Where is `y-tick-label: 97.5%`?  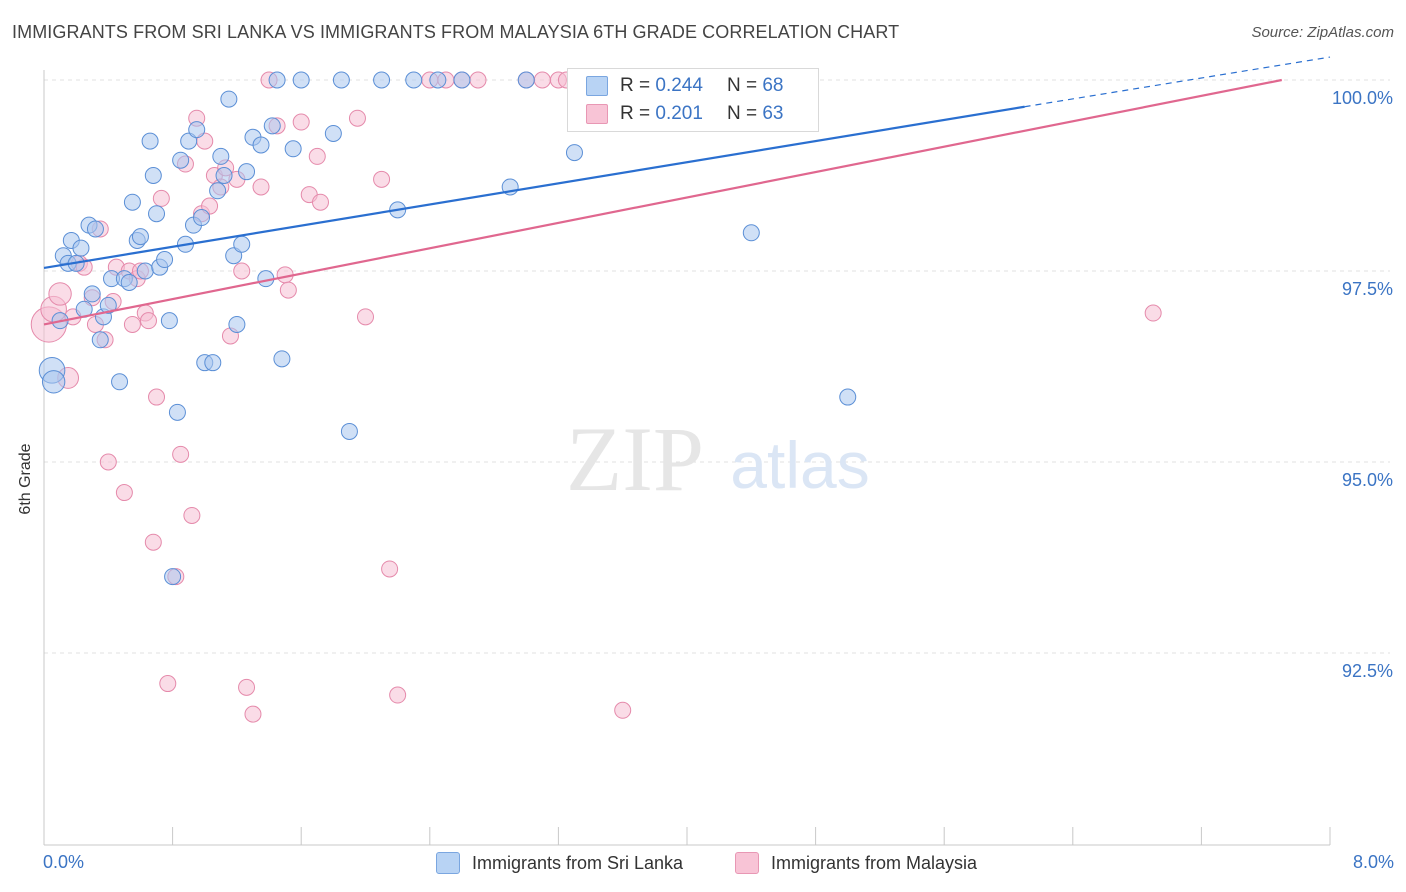
y-tick-label: 97.5% is located at coordinates (1367, 289).